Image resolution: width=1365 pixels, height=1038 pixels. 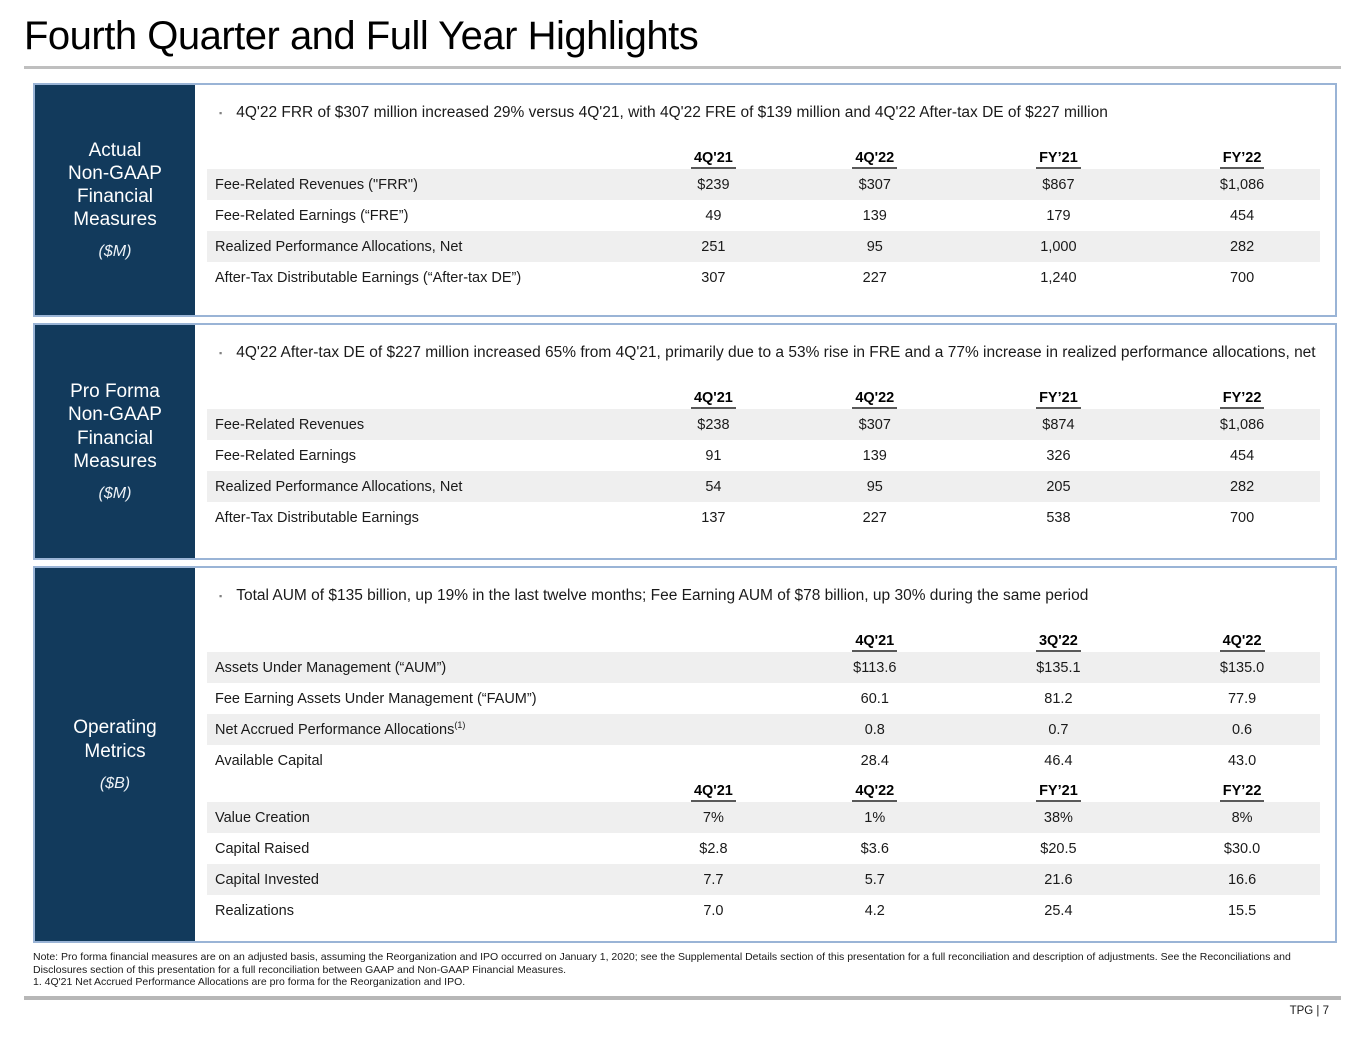 What do you see at coordinates (1058, 760) in the screenshot?
I see `table-cell: 46.4` at bounding box center [1058, 760].